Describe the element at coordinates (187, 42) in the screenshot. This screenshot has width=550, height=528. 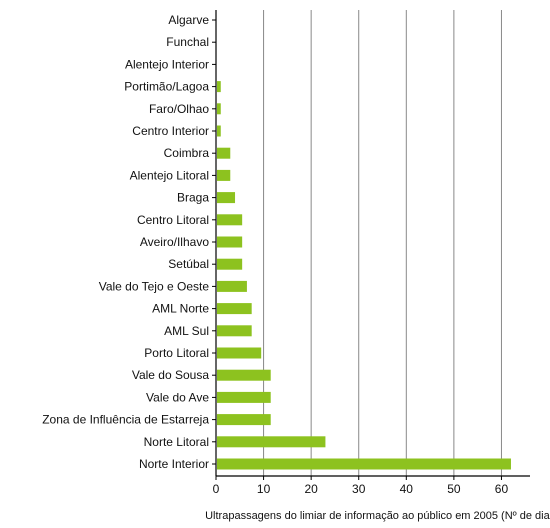
I see `category-label: Funchal` at that location.